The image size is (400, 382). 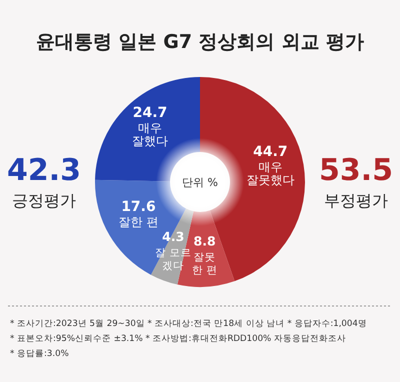 What do you see at coordinates (44, 170) in the screenshot?
I see `text: 42.3` at bounding box center [44, 170].